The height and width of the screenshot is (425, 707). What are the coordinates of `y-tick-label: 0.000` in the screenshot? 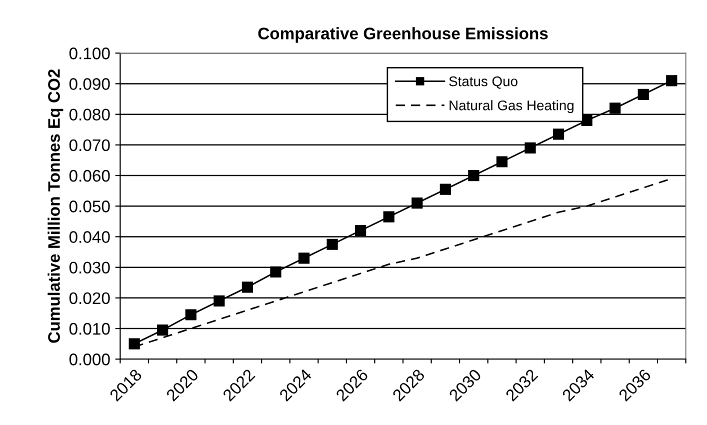 It's located at (89, 360).